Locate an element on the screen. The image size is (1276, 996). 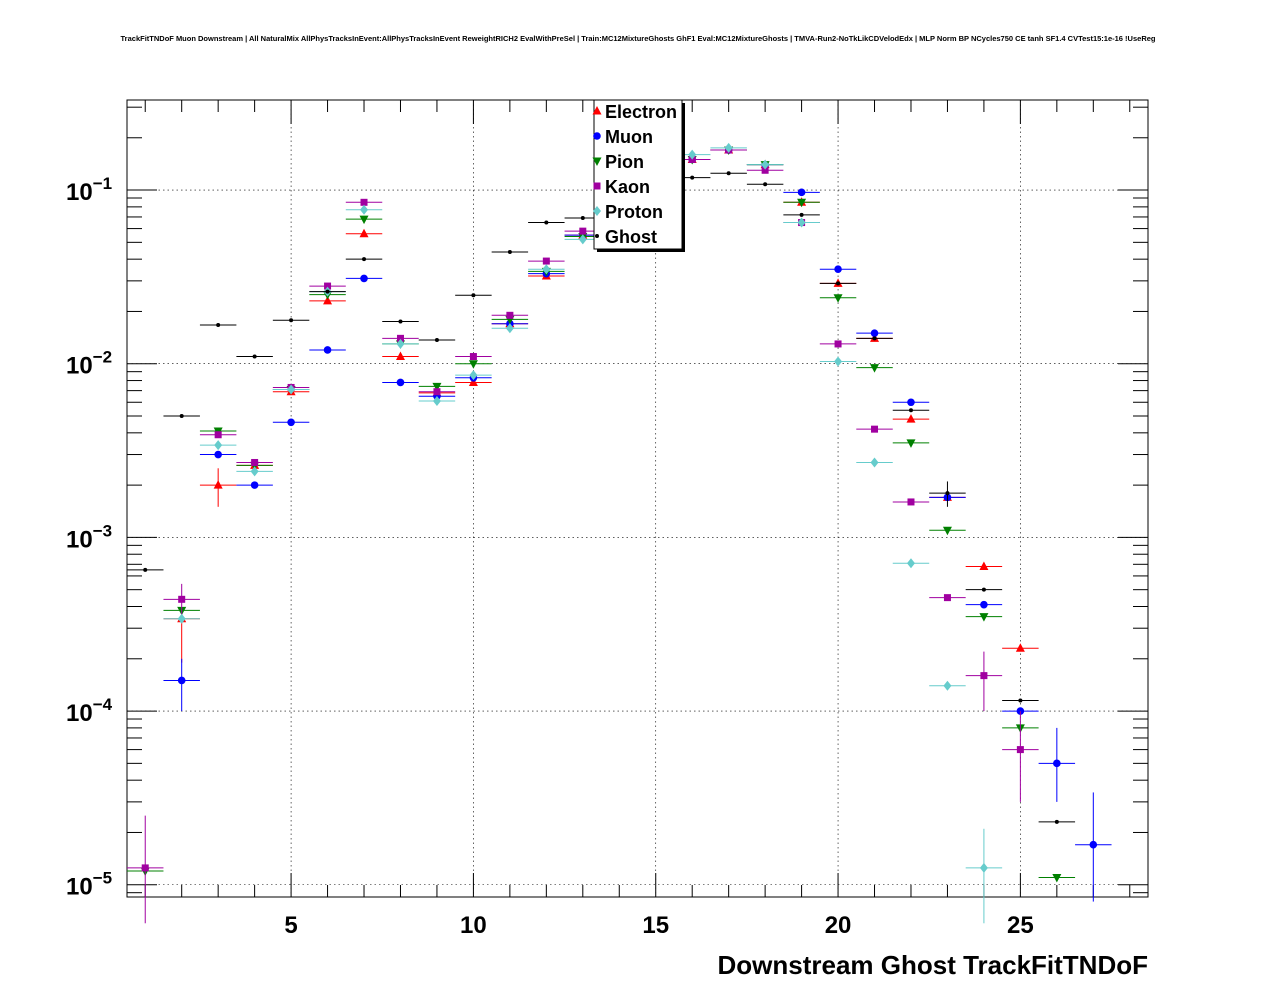
x-tick-label: 15 is located at coordinates (655, 925).